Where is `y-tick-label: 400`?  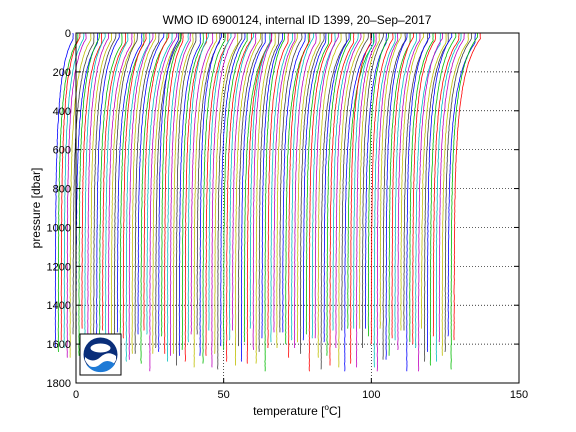 y-tick-label: 400 is located at coordinates (62, 112).